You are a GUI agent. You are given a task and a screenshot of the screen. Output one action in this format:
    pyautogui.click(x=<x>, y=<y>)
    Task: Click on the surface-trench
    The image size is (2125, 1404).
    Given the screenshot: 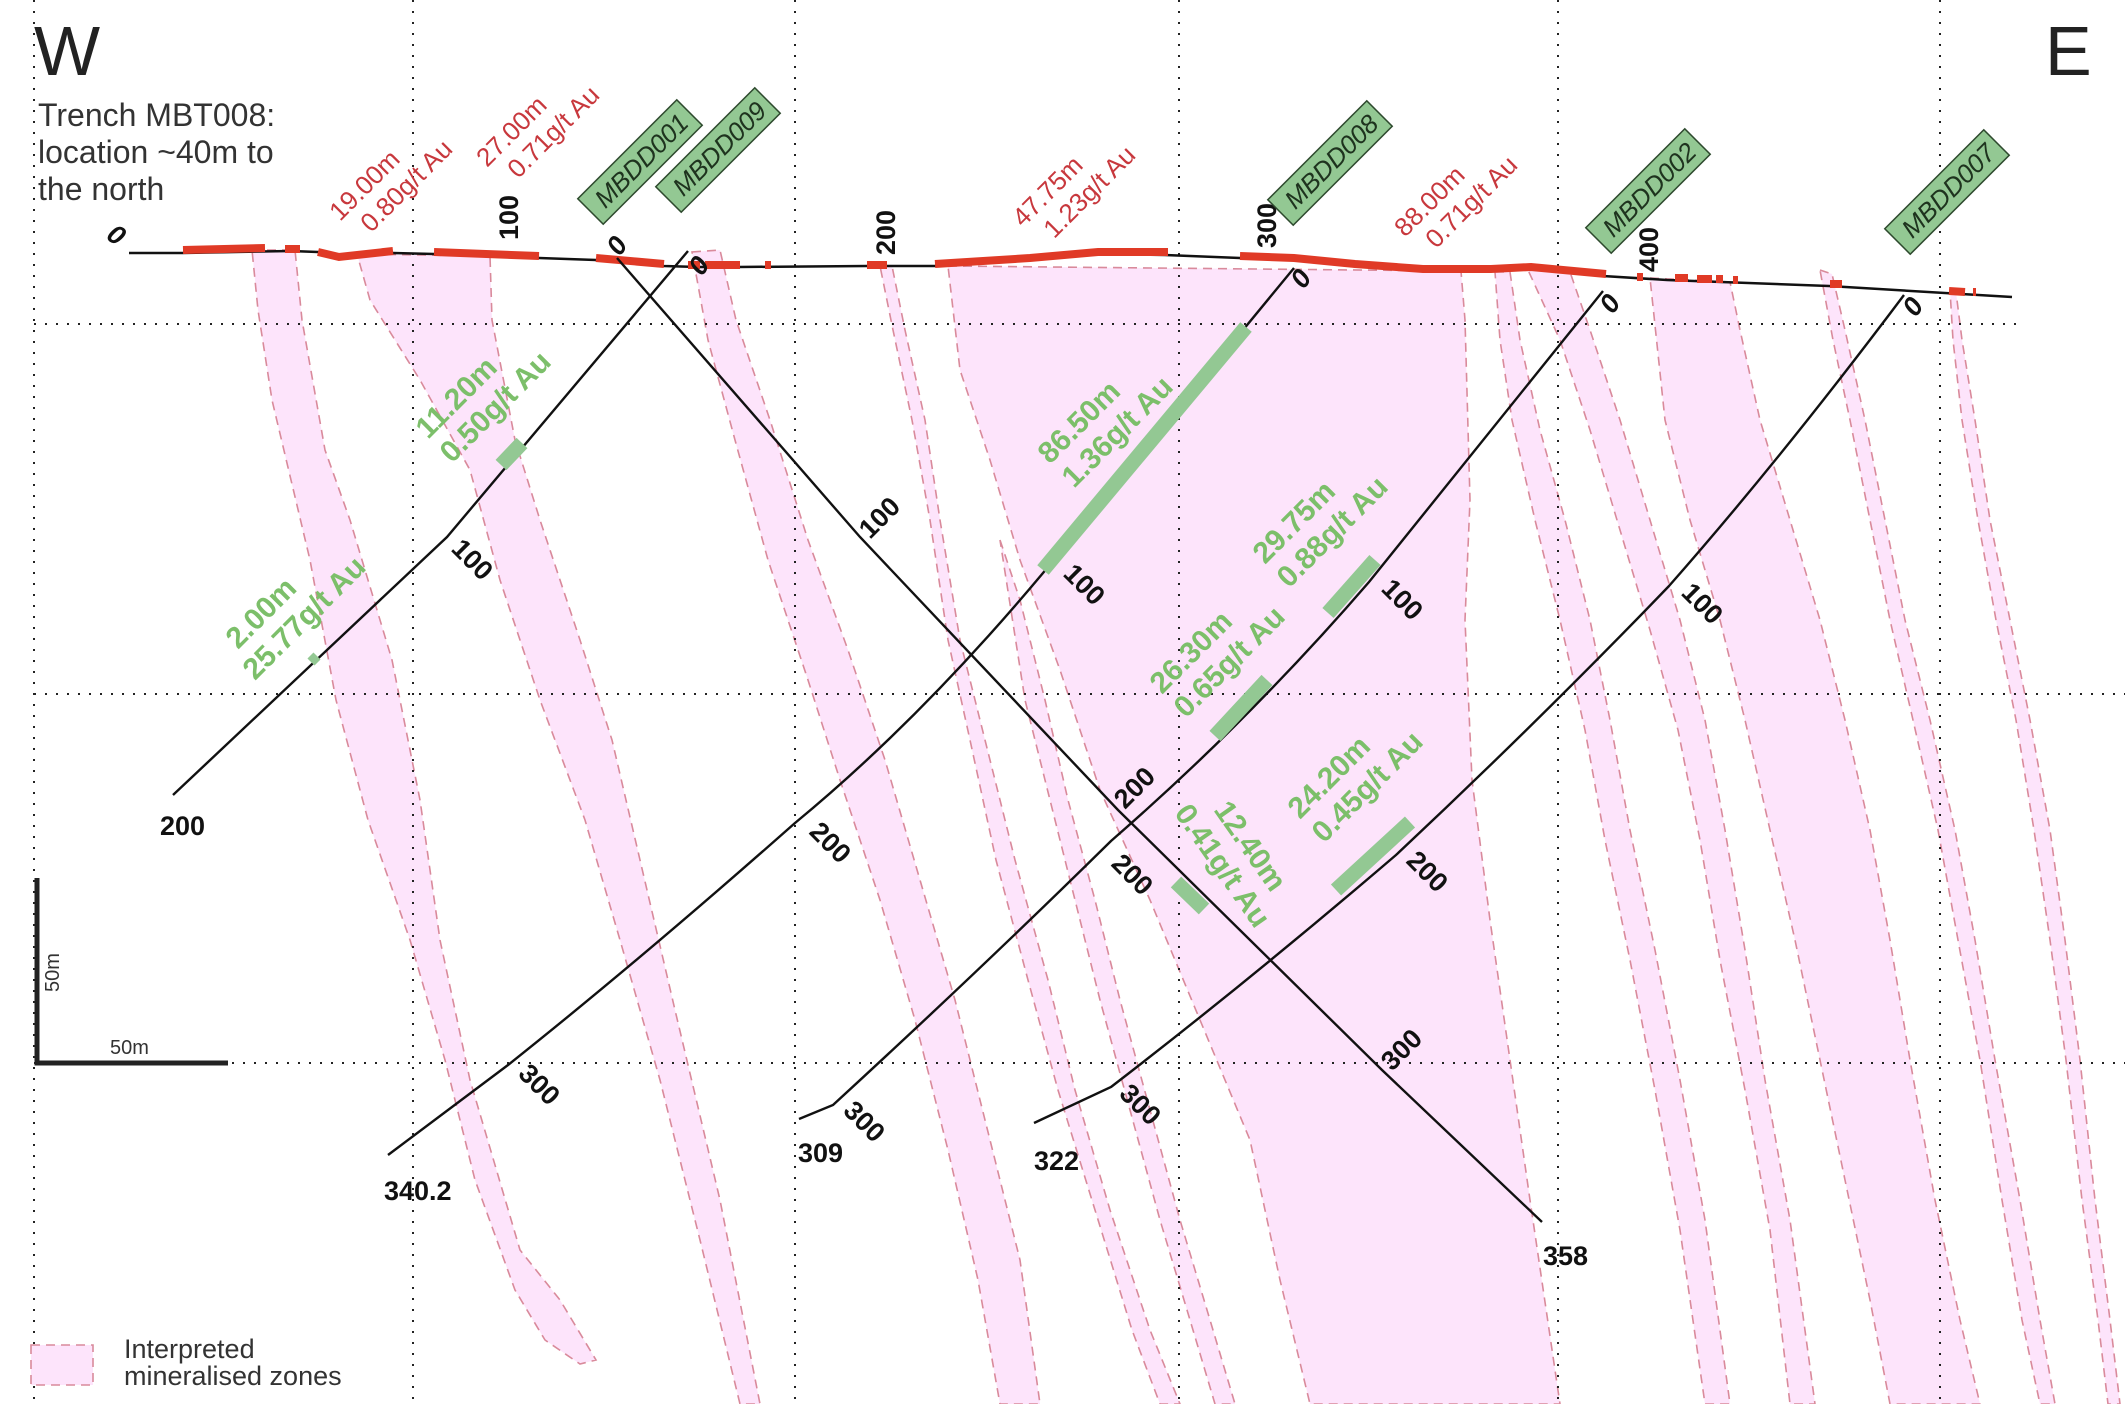 What is the action you would take?
    pyautogui.click(x=1071, y=271)
    